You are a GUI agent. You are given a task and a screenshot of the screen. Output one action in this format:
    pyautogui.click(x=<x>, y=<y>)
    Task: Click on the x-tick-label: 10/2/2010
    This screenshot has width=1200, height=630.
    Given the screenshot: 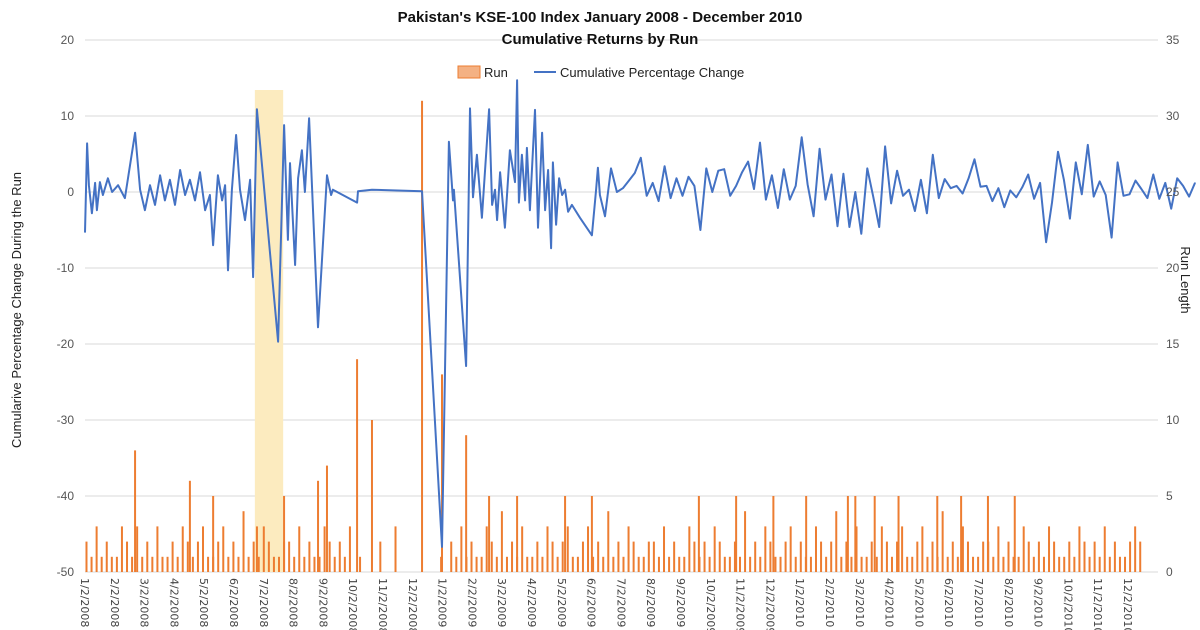 What is the action you would take?
    pyautogui.click(x=1067, y=604)
    